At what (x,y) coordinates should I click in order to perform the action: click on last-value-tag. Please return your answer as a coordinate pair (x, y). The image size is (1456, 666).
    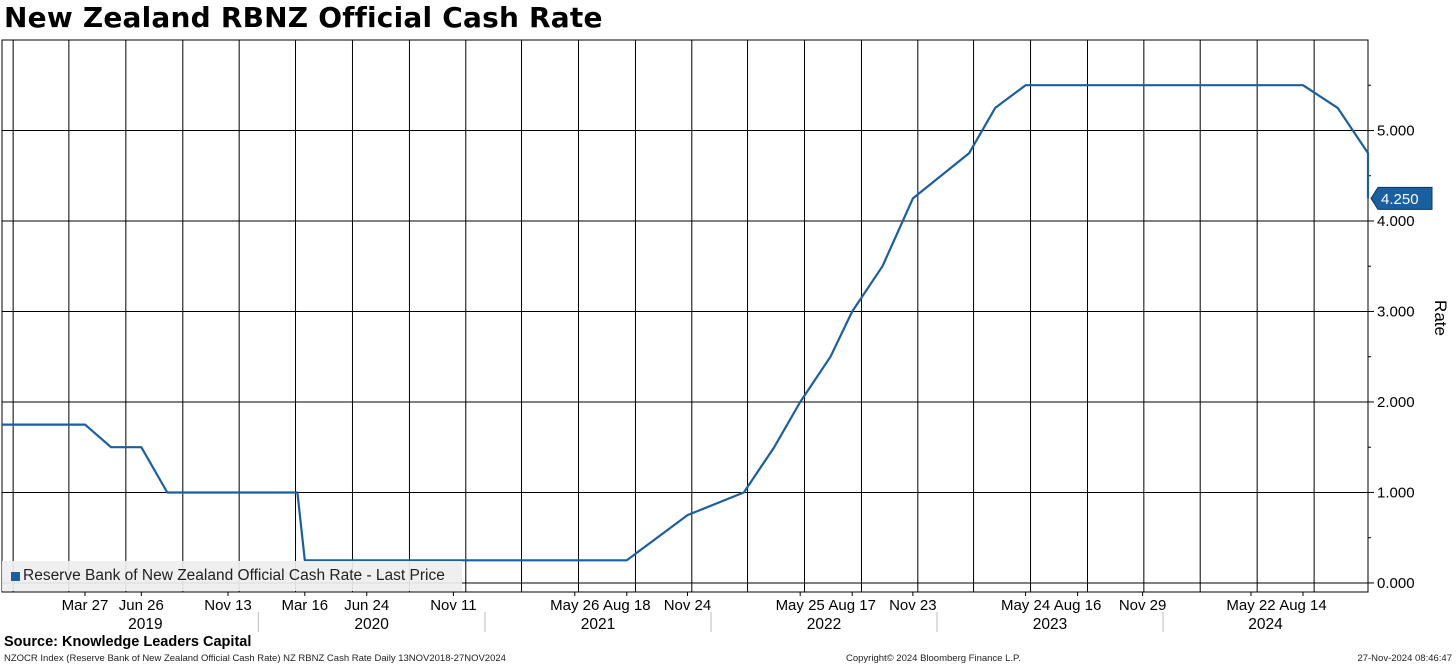
    Looking at the image, I should click on (1401, 198).